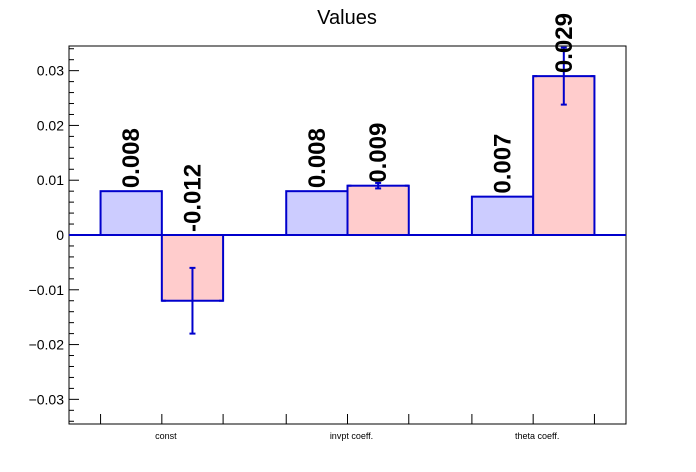 The height and width of the screenshot is (472, 696). I want to click on x-tick-label: invpt coeff., so click(351, 436).